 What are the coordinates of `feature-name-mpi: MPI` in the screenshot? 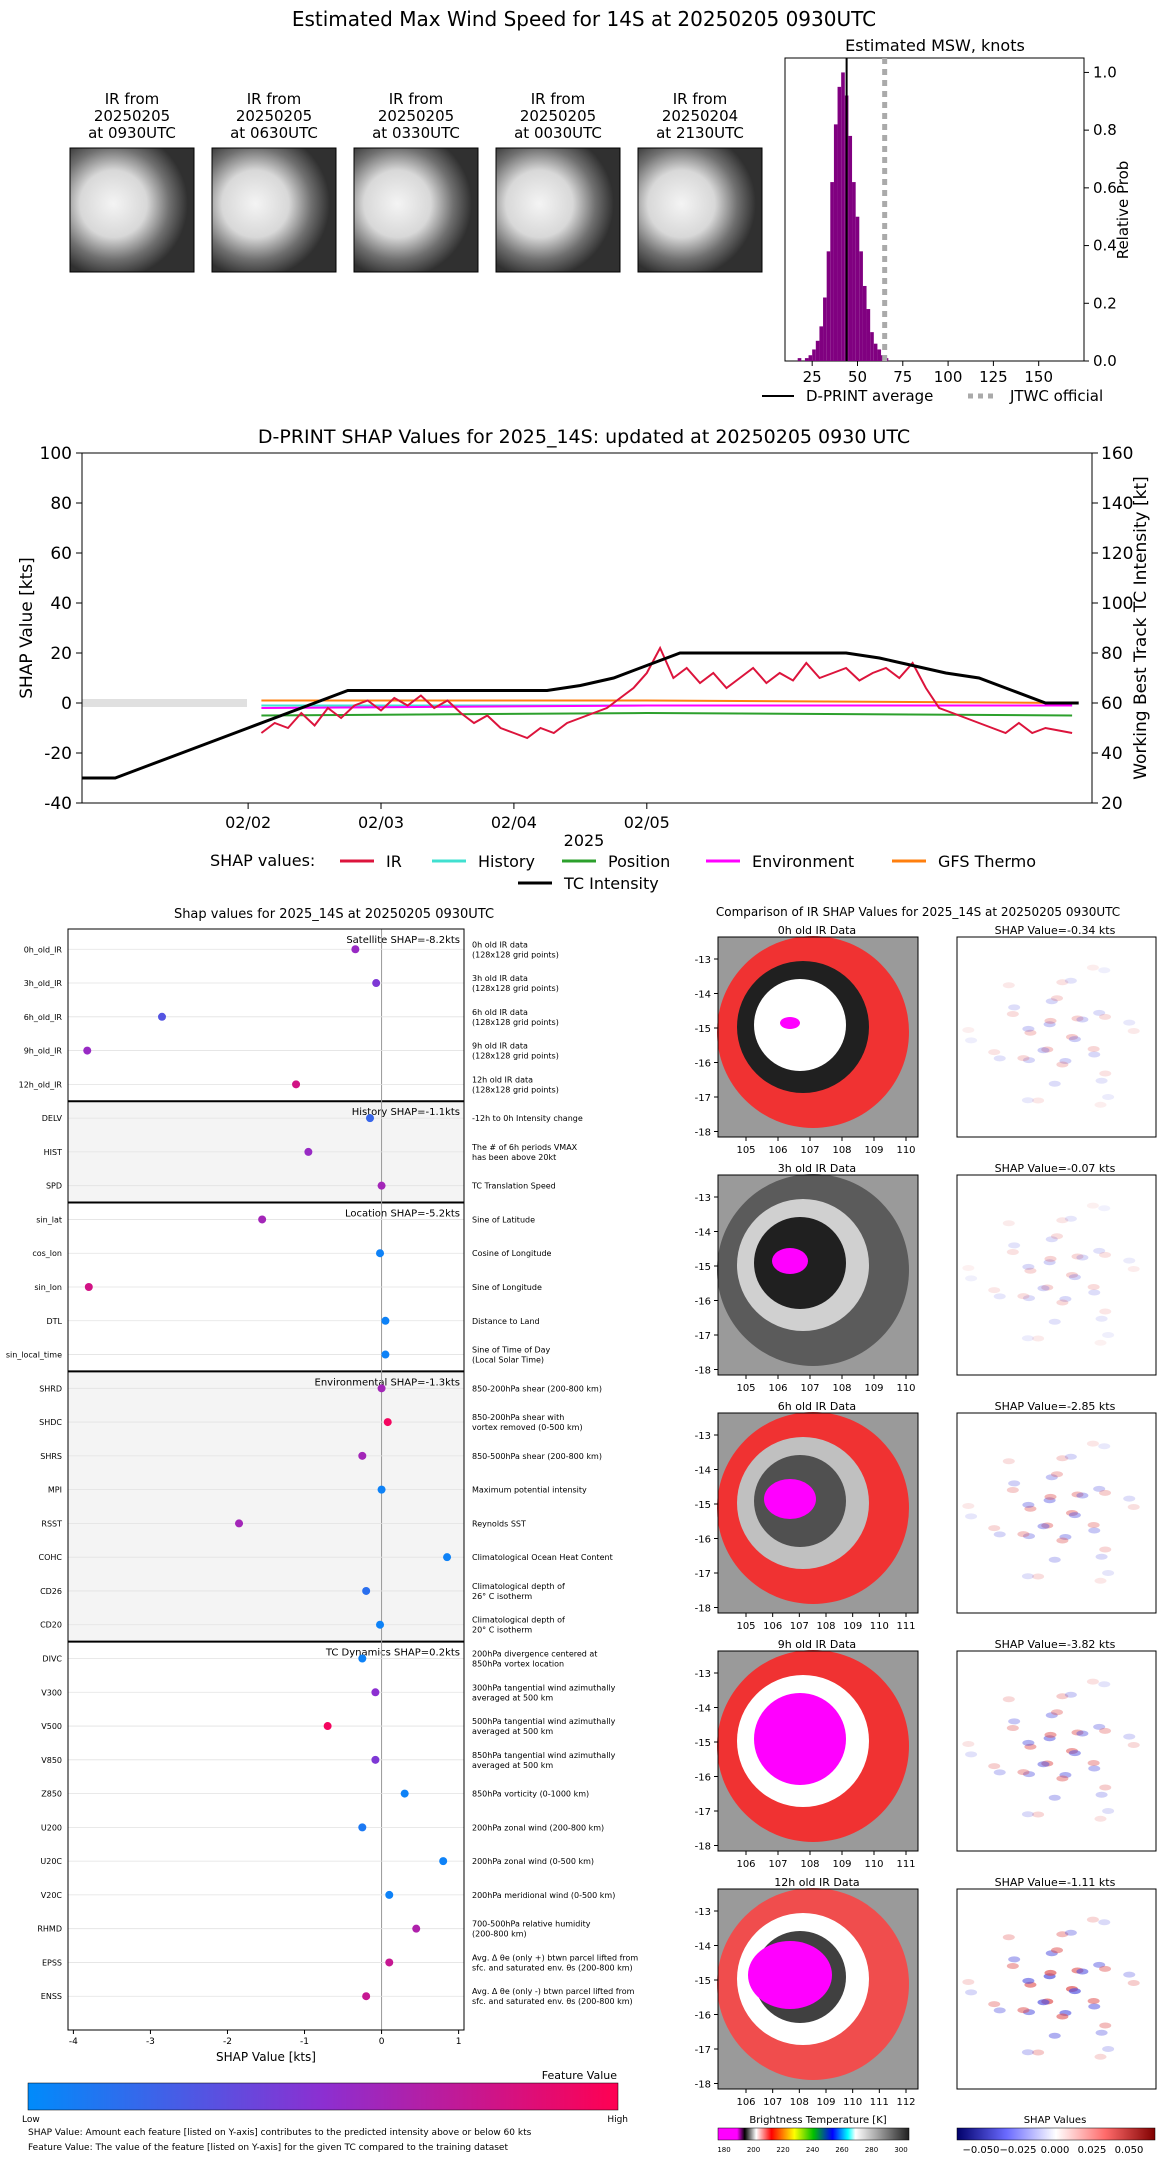 It's located at (55, 1490).